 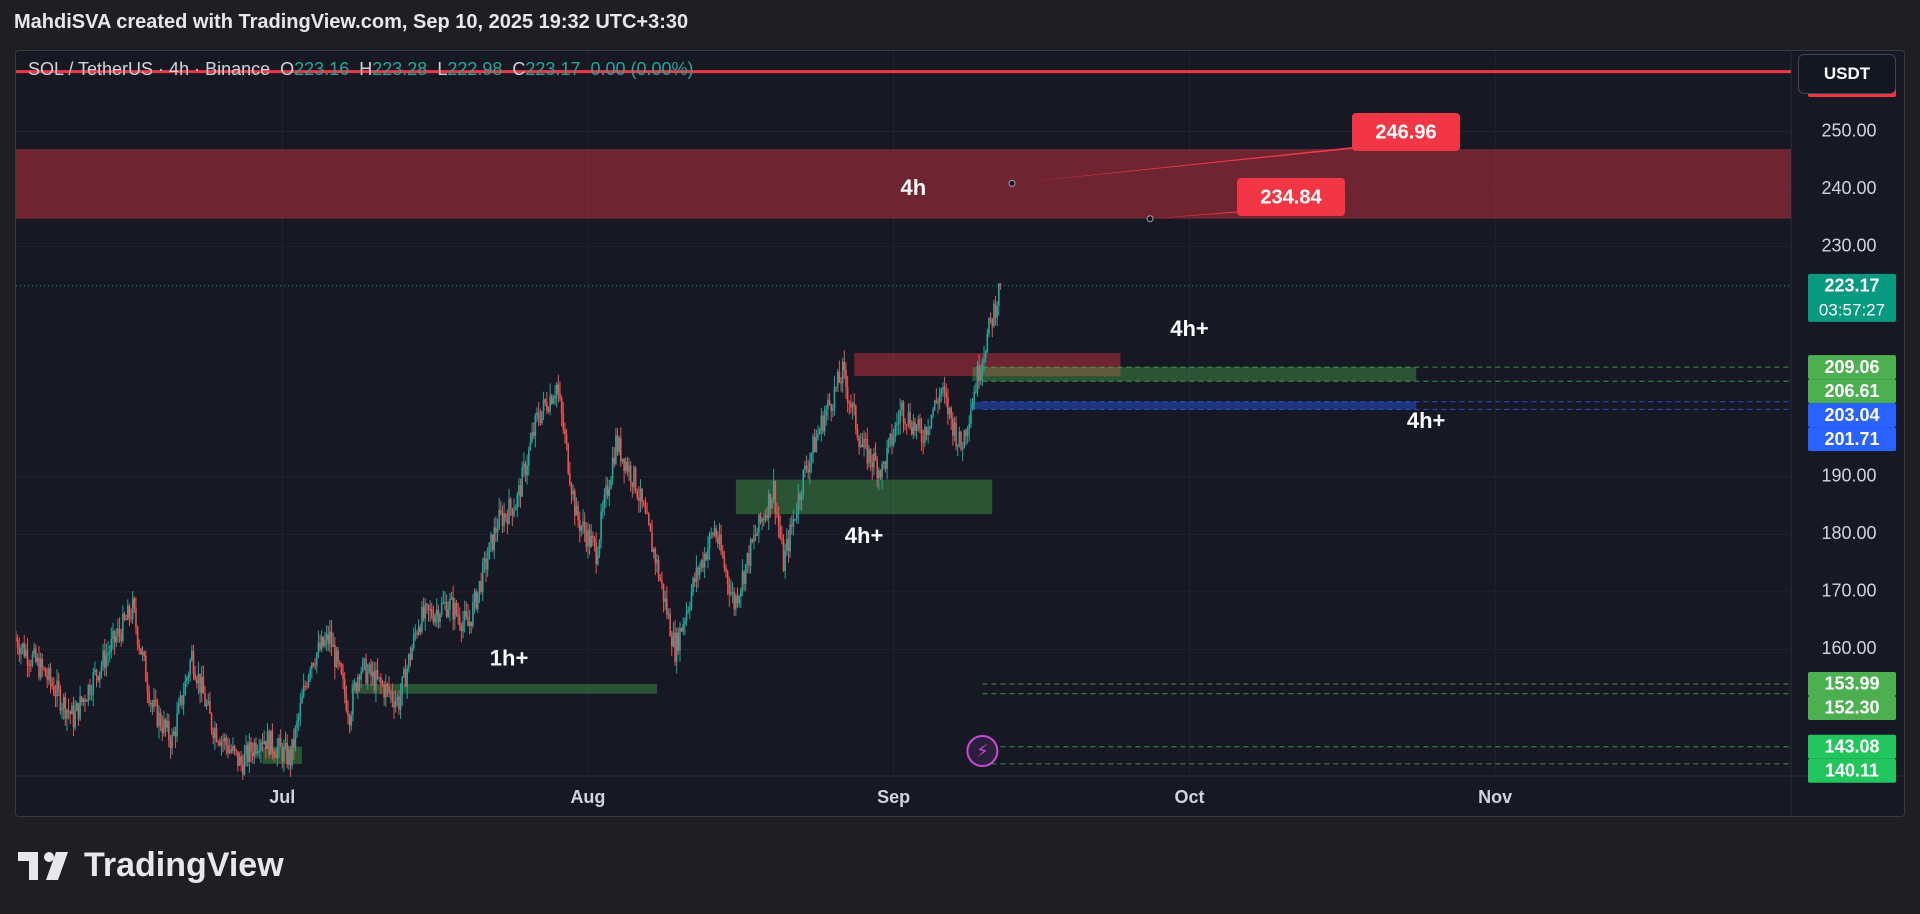 What do you see at coordinates (1851, 415) in the screenshot?
I see `price-label-4: 203.04` at bounding box center [1851, 415].